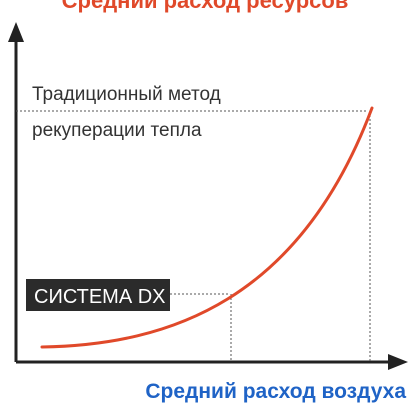 The width and height of the screenshot is (411, 405). What do you see at coordinates (398, 362) in the screenshot?
I see `x-axis-arrow-icon` at bounding box center [398, 362].